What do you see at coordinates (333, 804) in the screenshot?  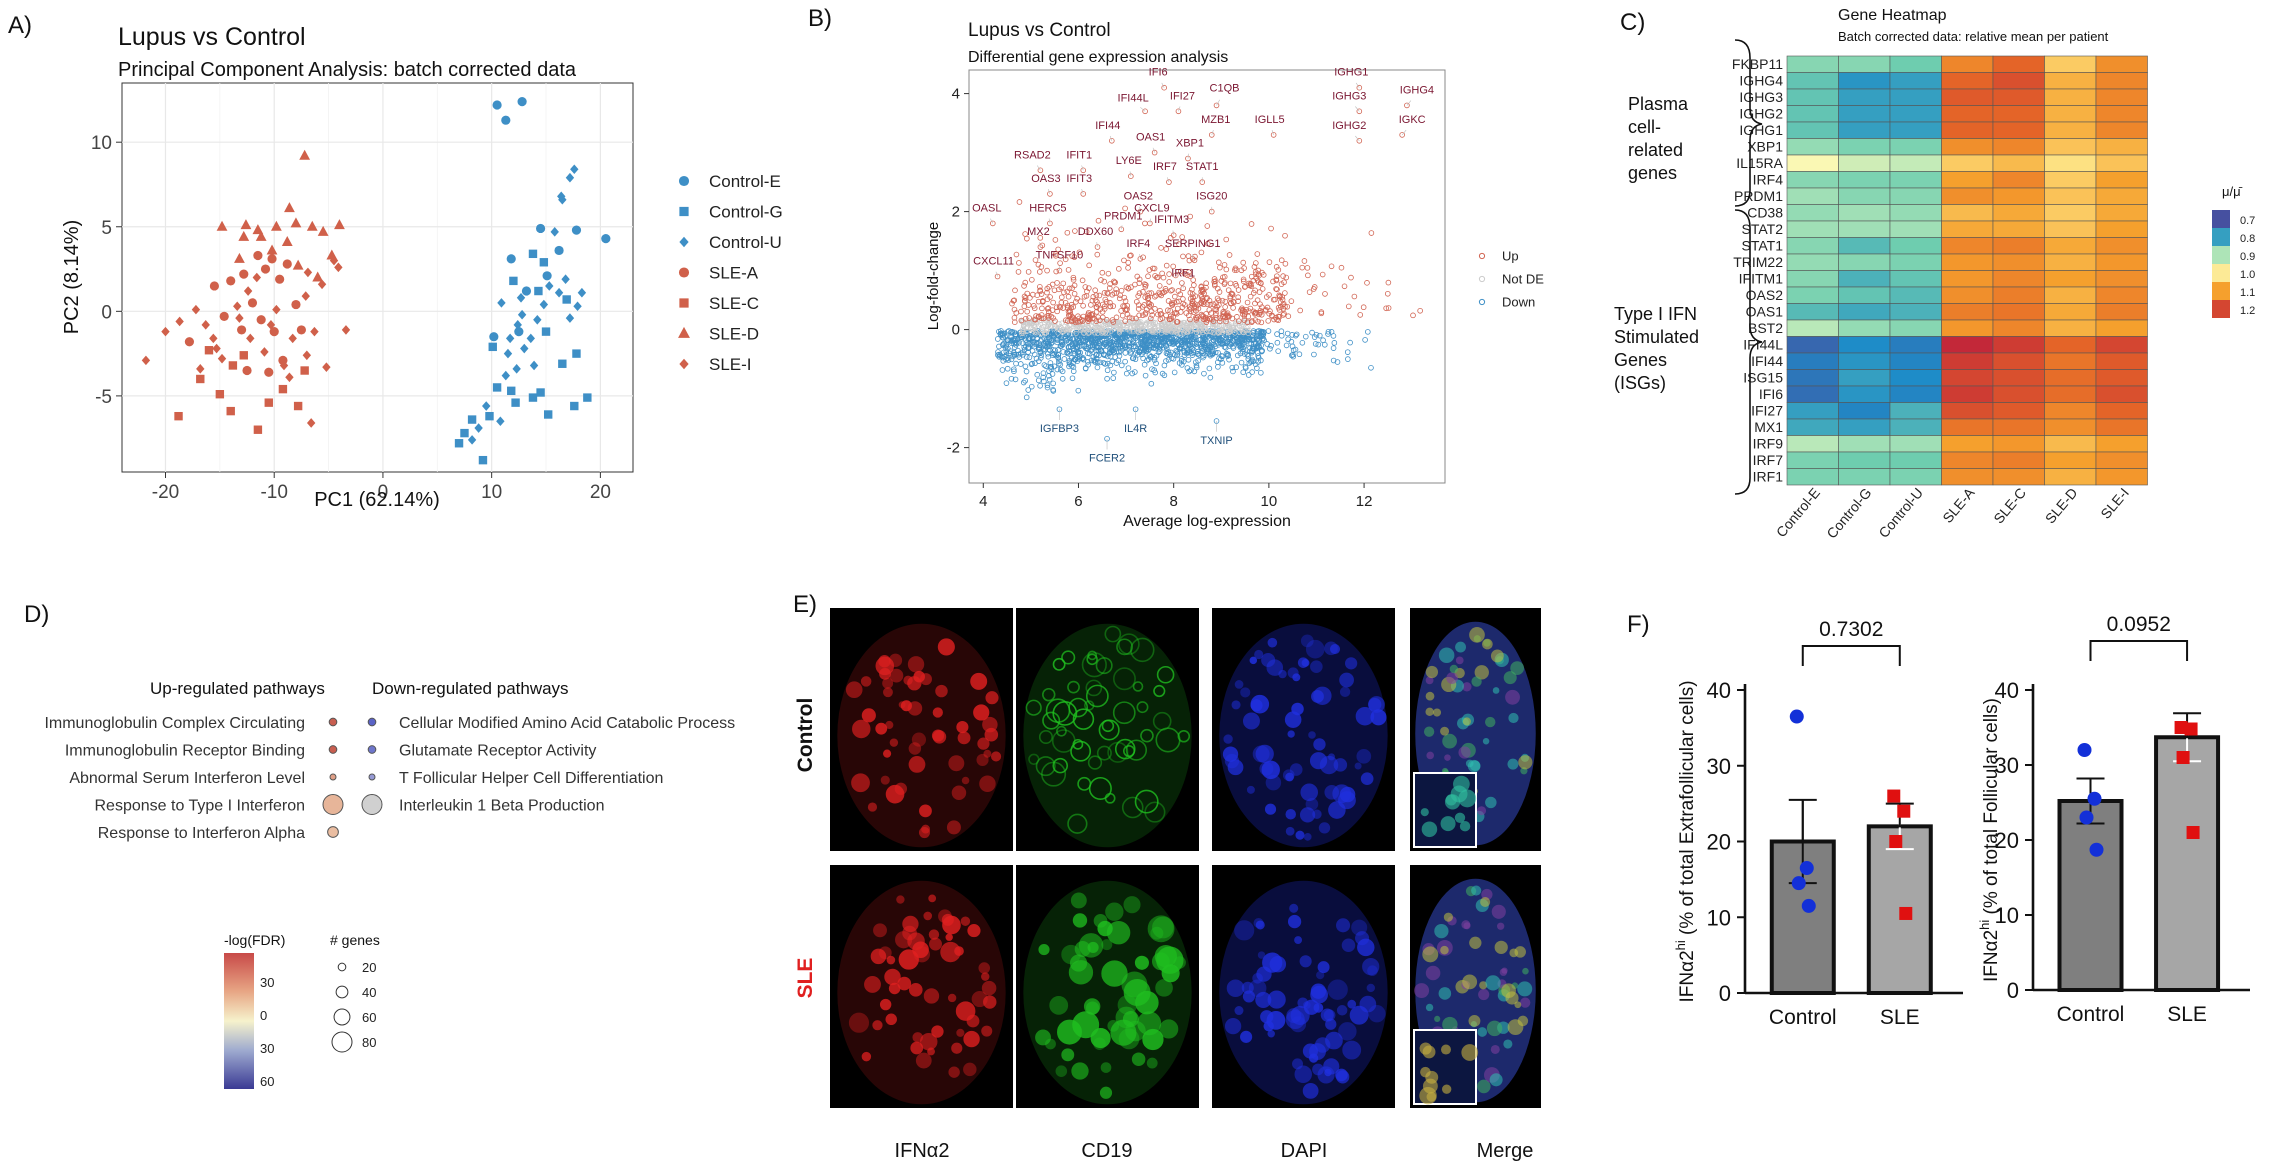 I see `up-pathway-bubble` at bounding box center [333, 804].